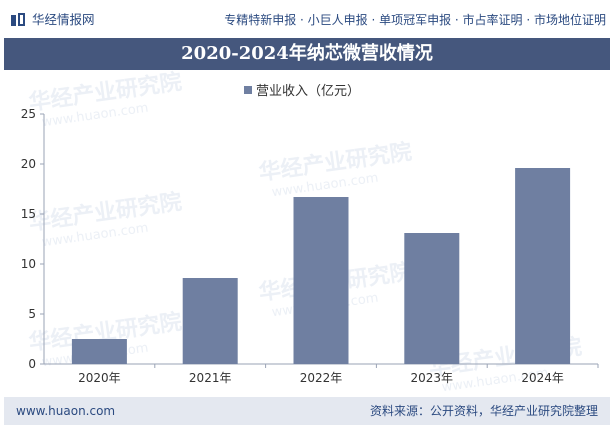  I want to click on x-tick-label: 2024年, so click(542, 378).